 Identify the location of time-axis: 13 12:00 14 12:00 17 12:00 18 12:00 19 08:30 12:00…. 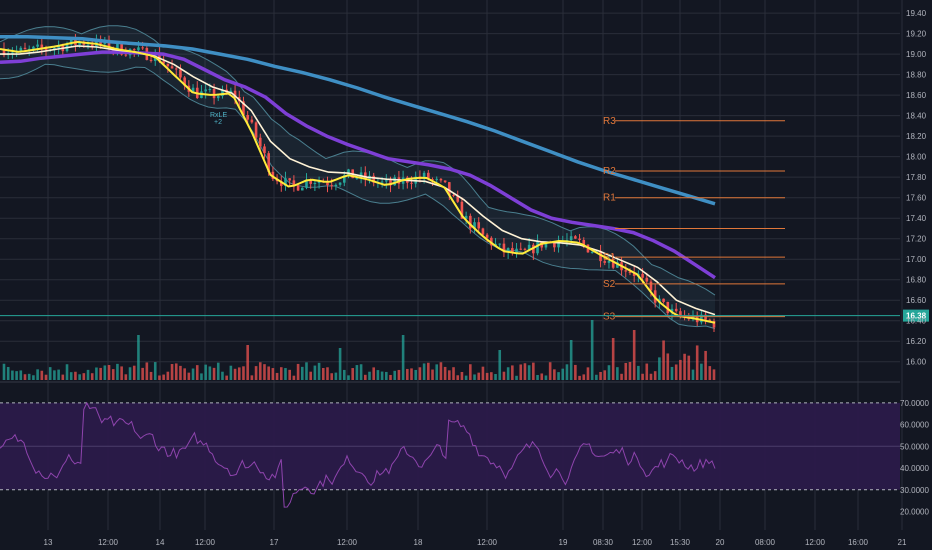
(475, 542).